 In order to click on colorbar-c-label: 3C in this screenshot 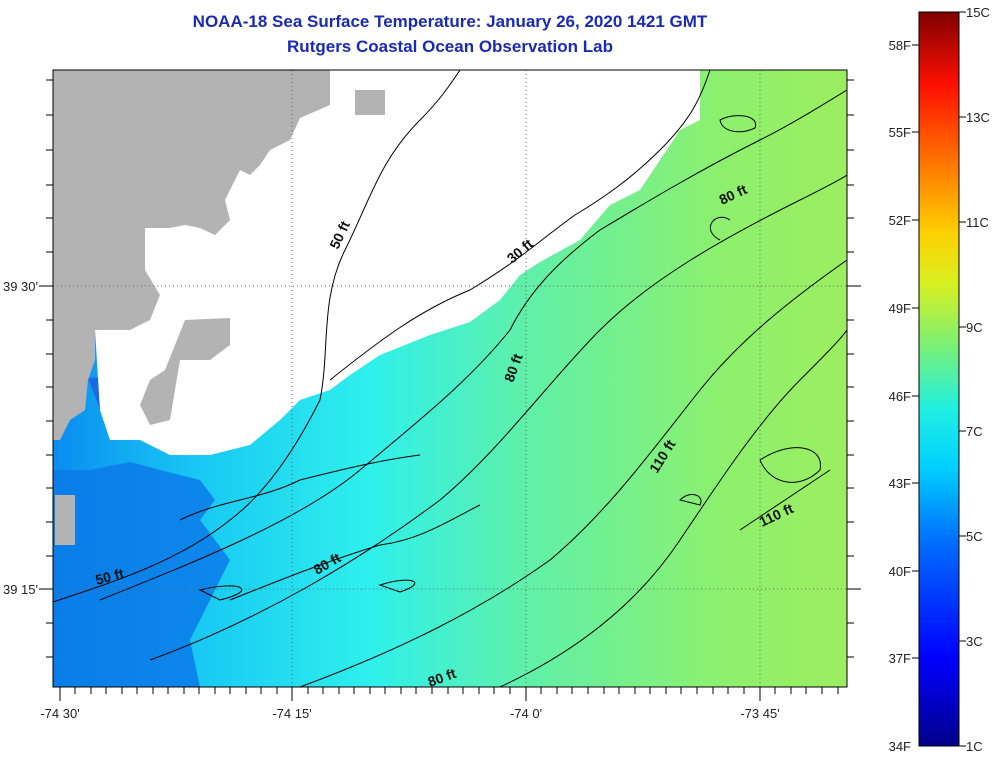, I will do `click(974, 641)`.